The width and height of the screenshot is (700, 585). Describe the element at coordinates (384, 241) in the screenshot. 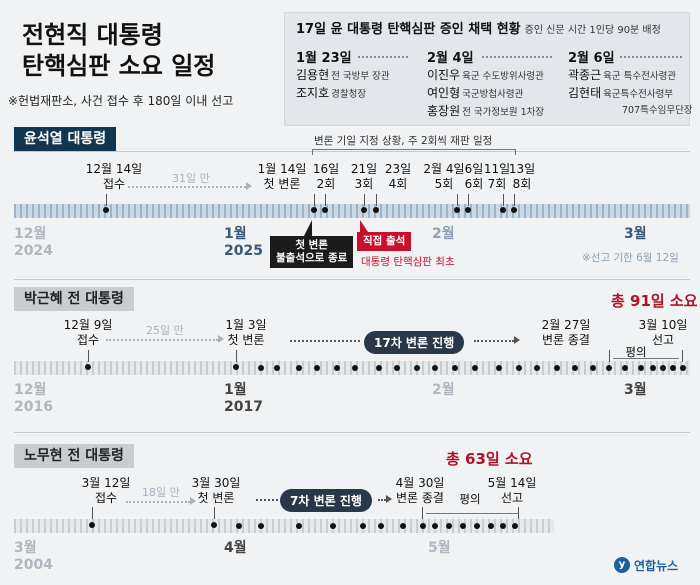

I see `callout-appearance: 직접 출석` at that location.